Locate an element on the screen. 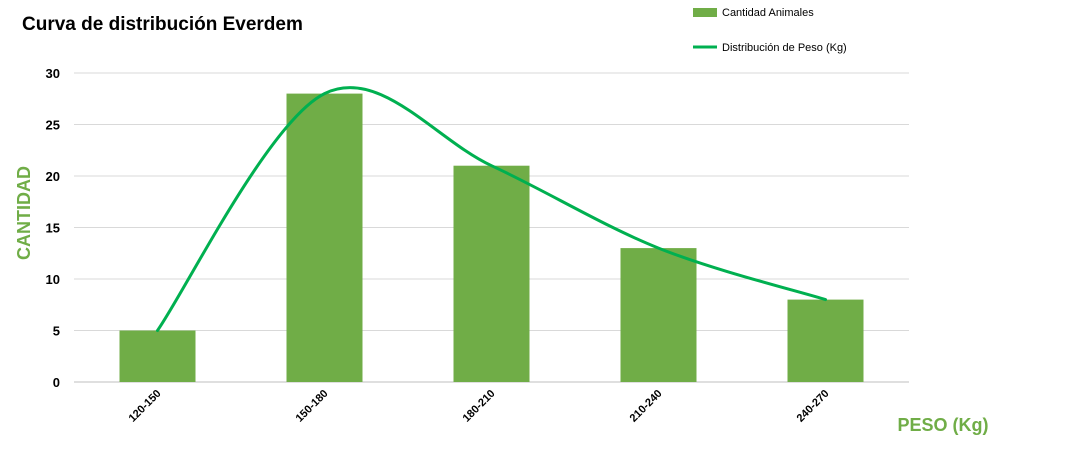  chart-title: Curva de distribución Everdem is located at coordinates (162, 24).